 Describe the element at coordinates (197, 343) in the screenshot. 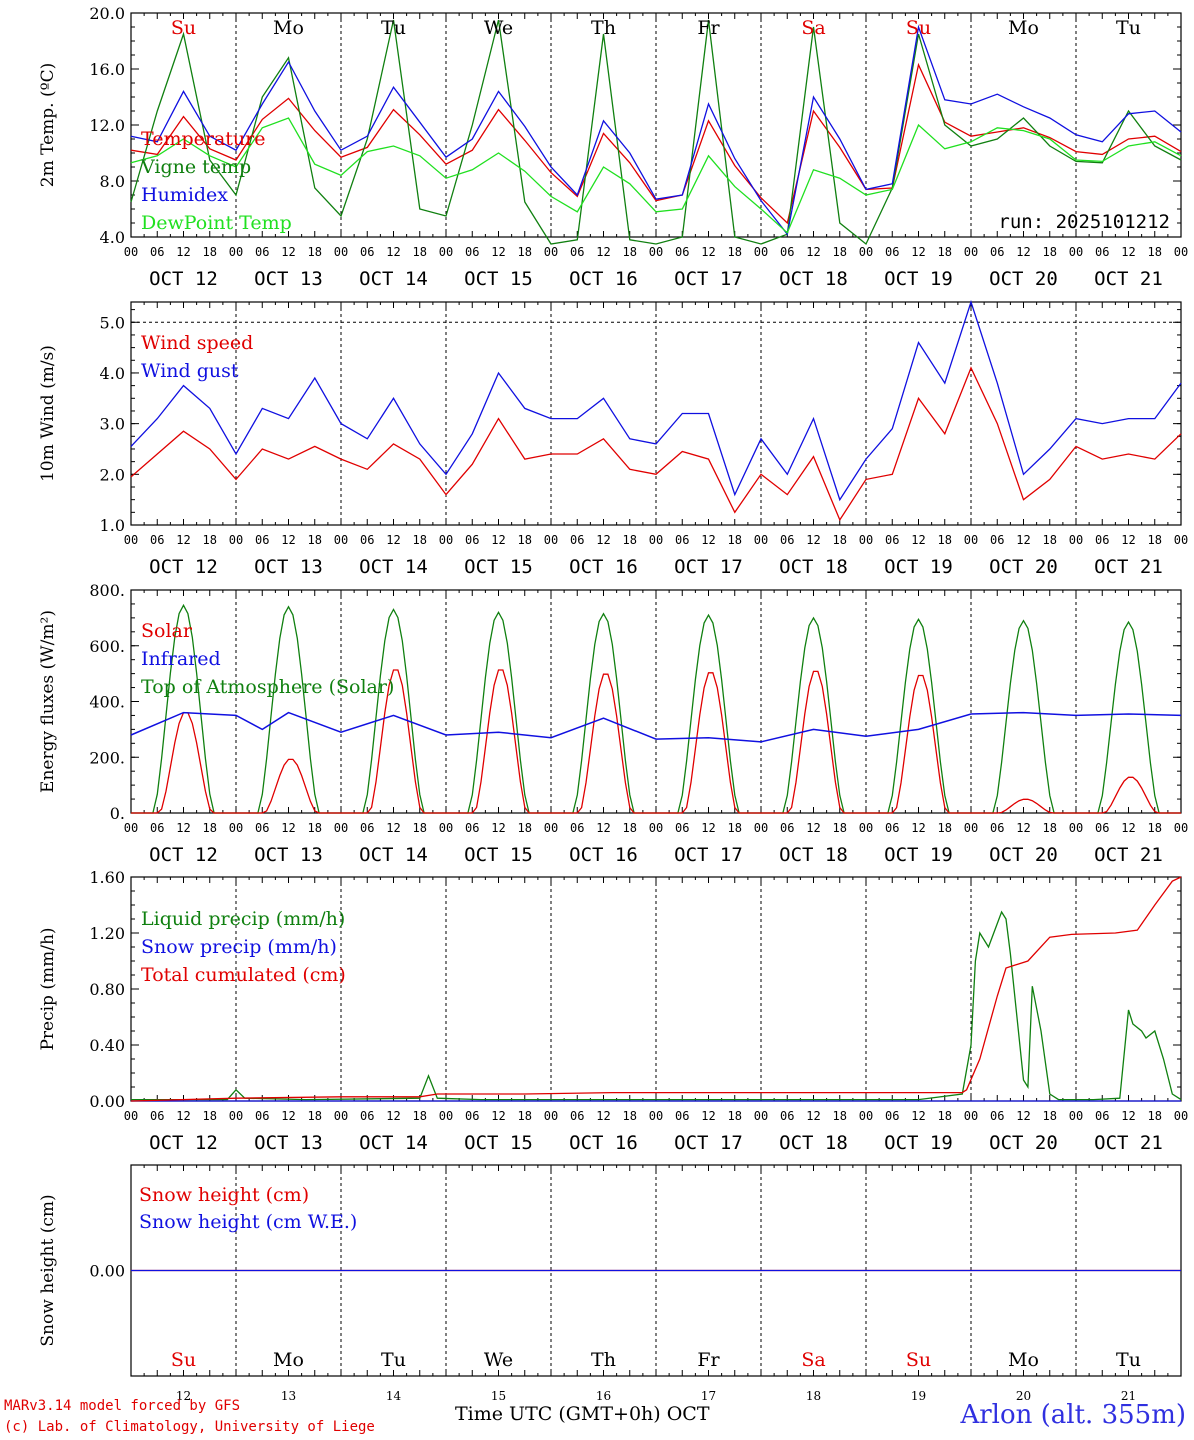

I see `legend-item: Wind speed` at that location.